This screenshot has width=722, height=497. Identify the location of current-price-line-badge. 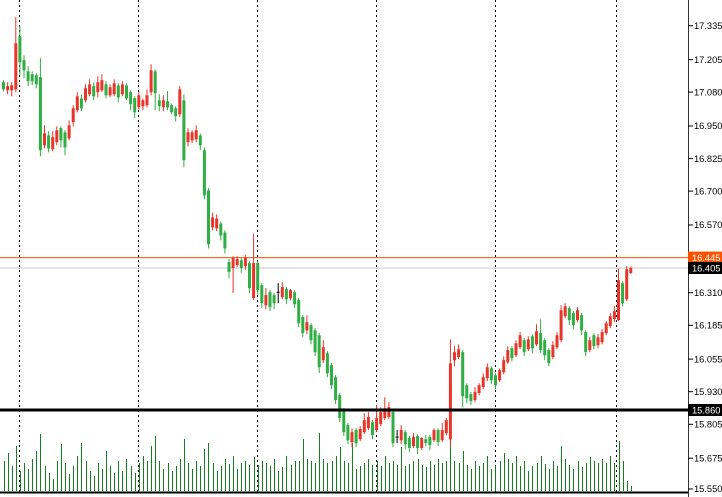
(705, 268).